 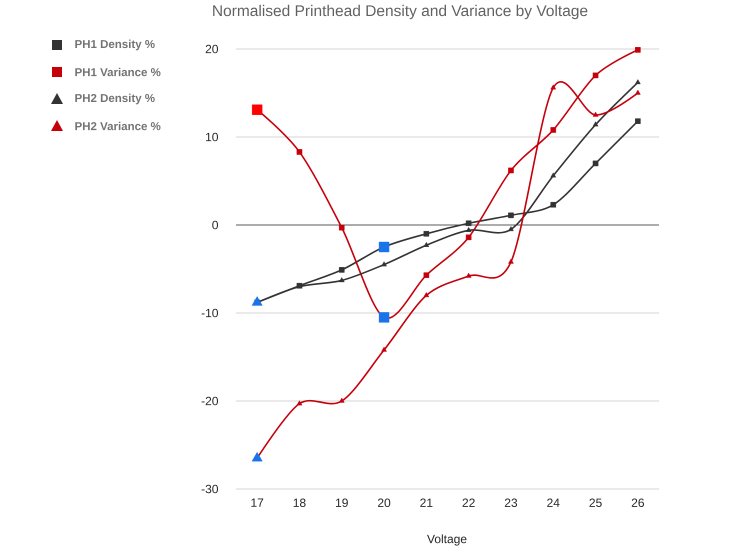 I want to click on y-tick-label: 20, so click(x=212, y=49).